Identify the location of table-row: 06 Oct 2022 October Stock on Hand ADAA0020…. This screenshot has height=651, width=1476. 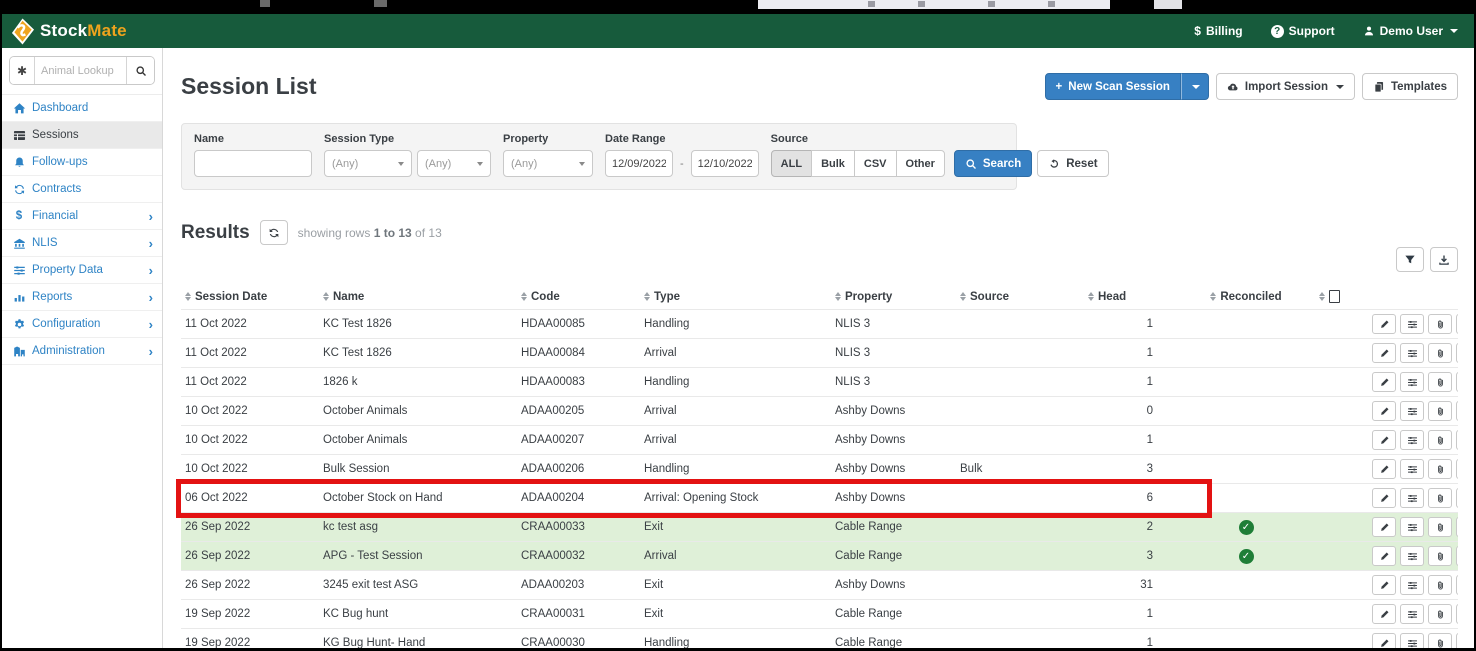
(819, 498).